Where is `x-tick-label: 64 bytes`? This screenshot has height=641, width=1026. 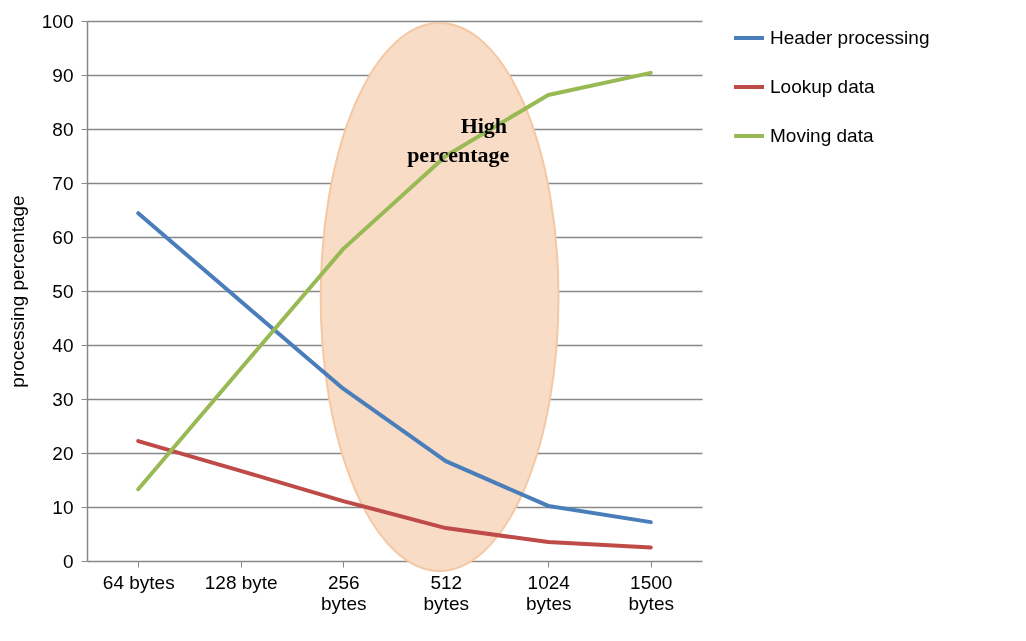 x-tick-label: 64 bytes is located at coordinates (138, 582).